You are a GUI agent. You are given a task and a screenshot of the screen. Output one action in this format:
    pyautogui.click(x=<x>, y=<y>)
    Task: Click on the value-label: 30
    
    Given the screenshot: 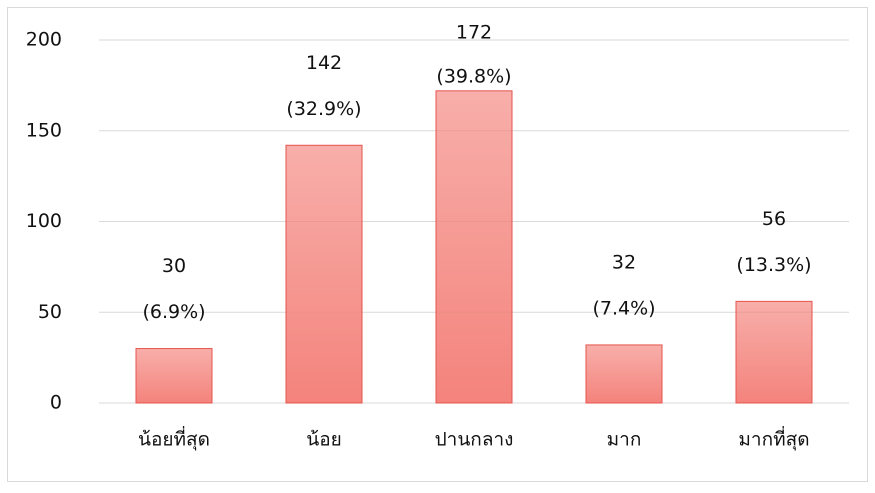 What is the action you would take?
    pyautogui.click(x=174, y=266)
    